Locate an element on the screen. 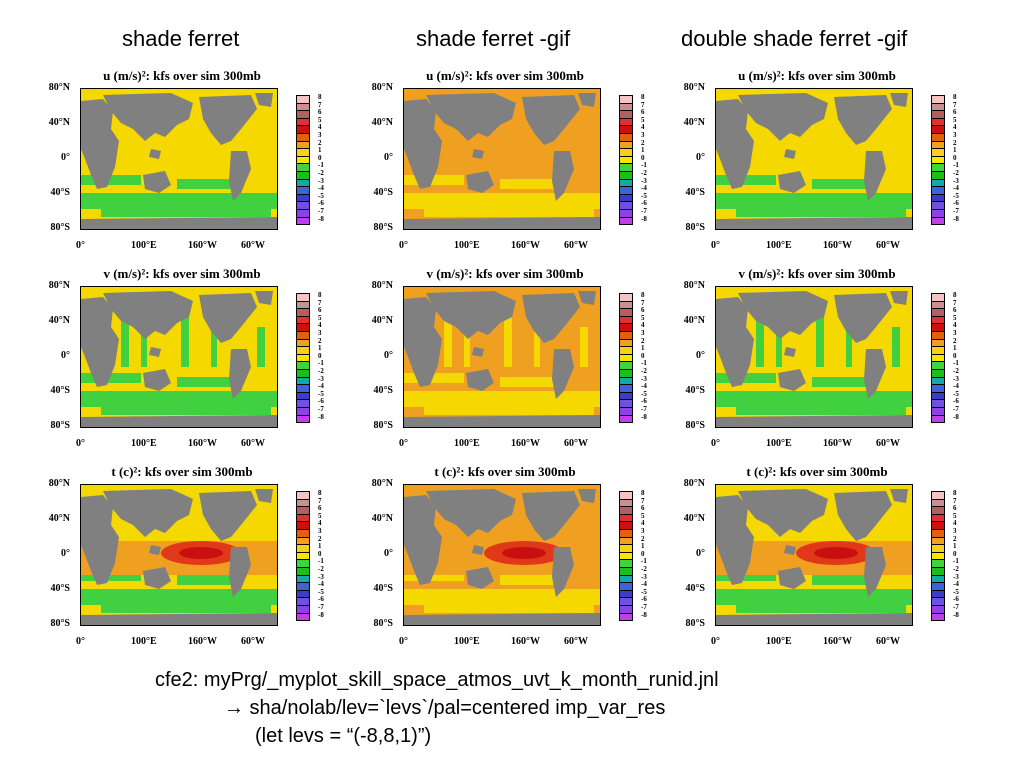 Image resolution: width=1024 pixels, height=768 pixels. lon-label: 100°E is located at coordinates (144, 641).